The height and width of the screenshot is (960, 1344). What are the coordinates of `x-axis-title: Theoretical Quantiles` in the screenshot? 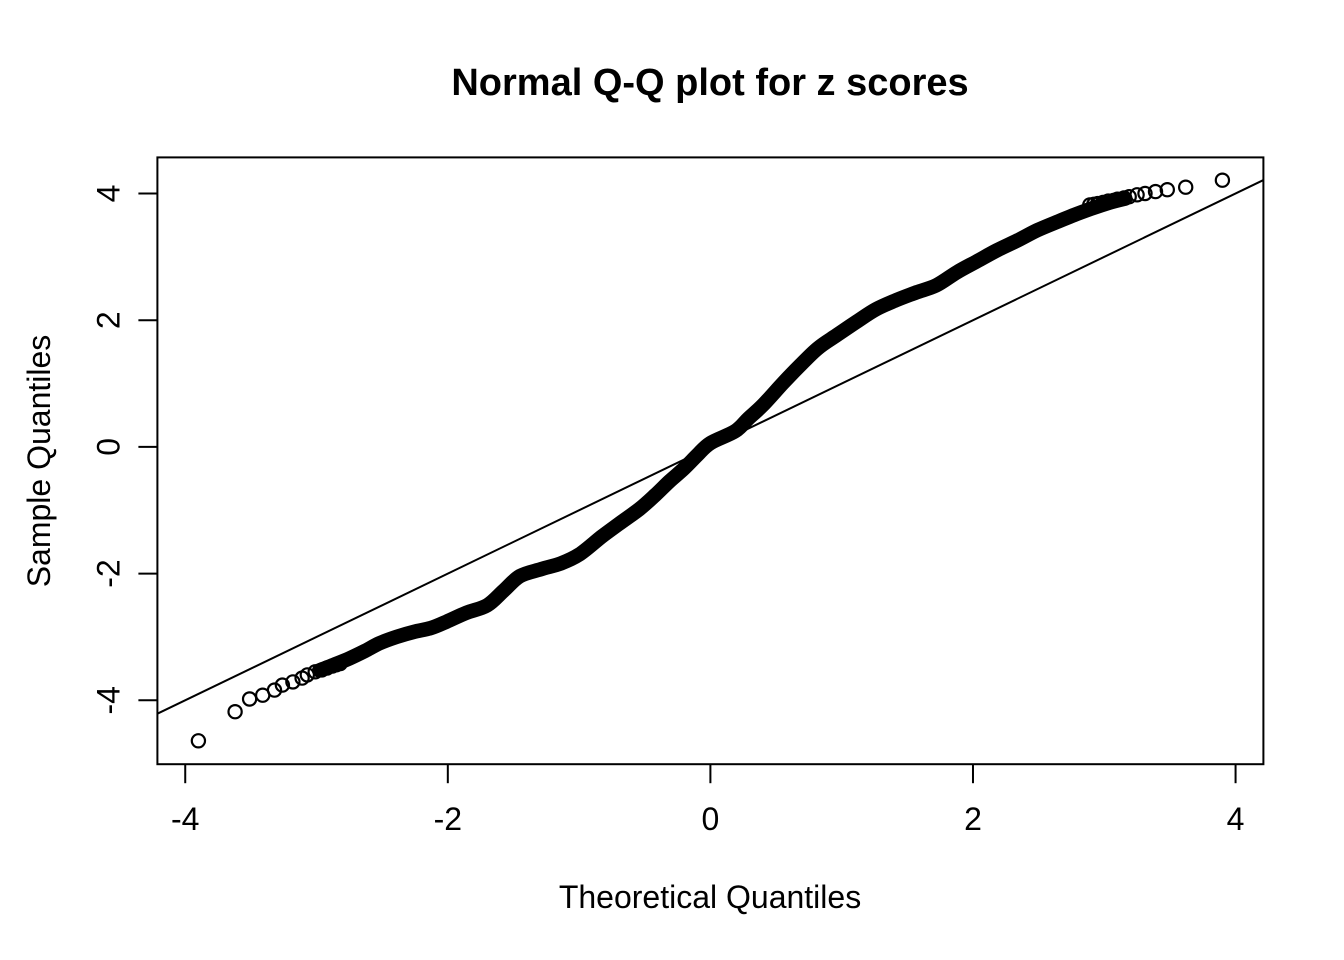 It's located at (710, 897).